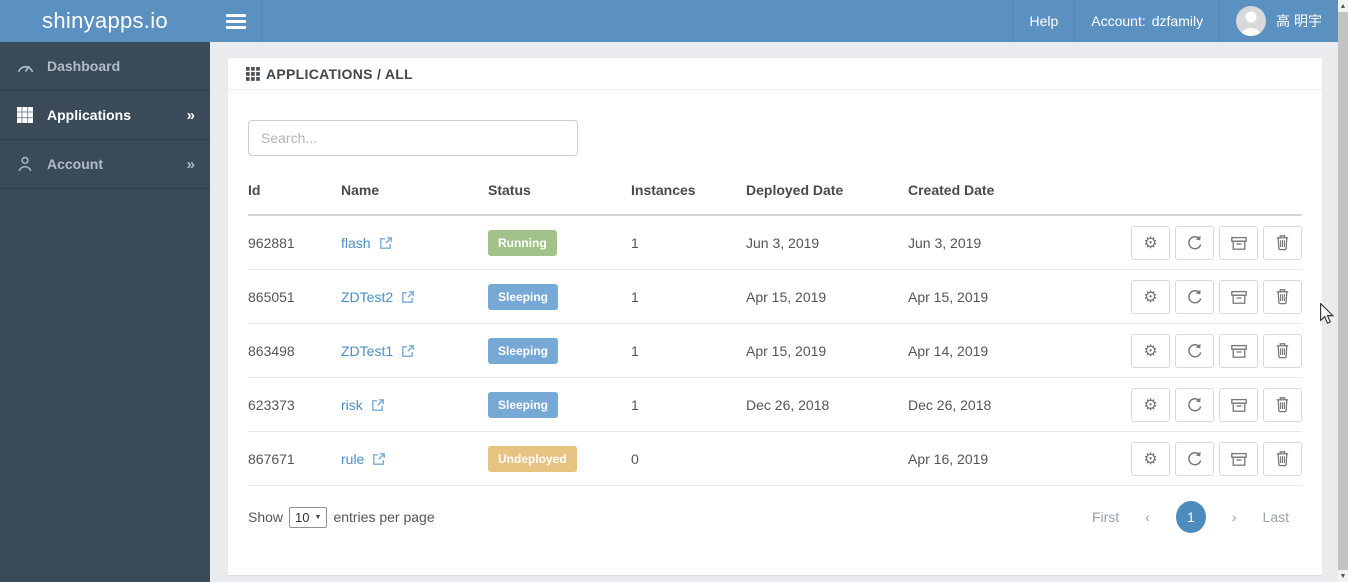 The width and height of the screenshot is (1348, 582). What do you see at coordinates (1251, 21) in the screenshot?
I see `avatar` at bounding box center [1251, 21].